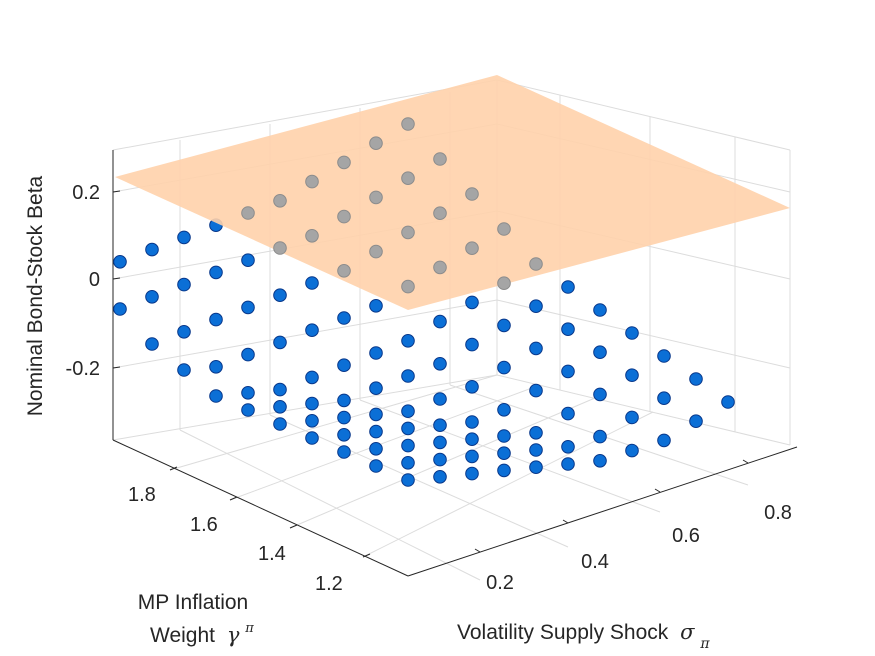  I want to click on y-axis-title-word: Weight, so click(182, 635).